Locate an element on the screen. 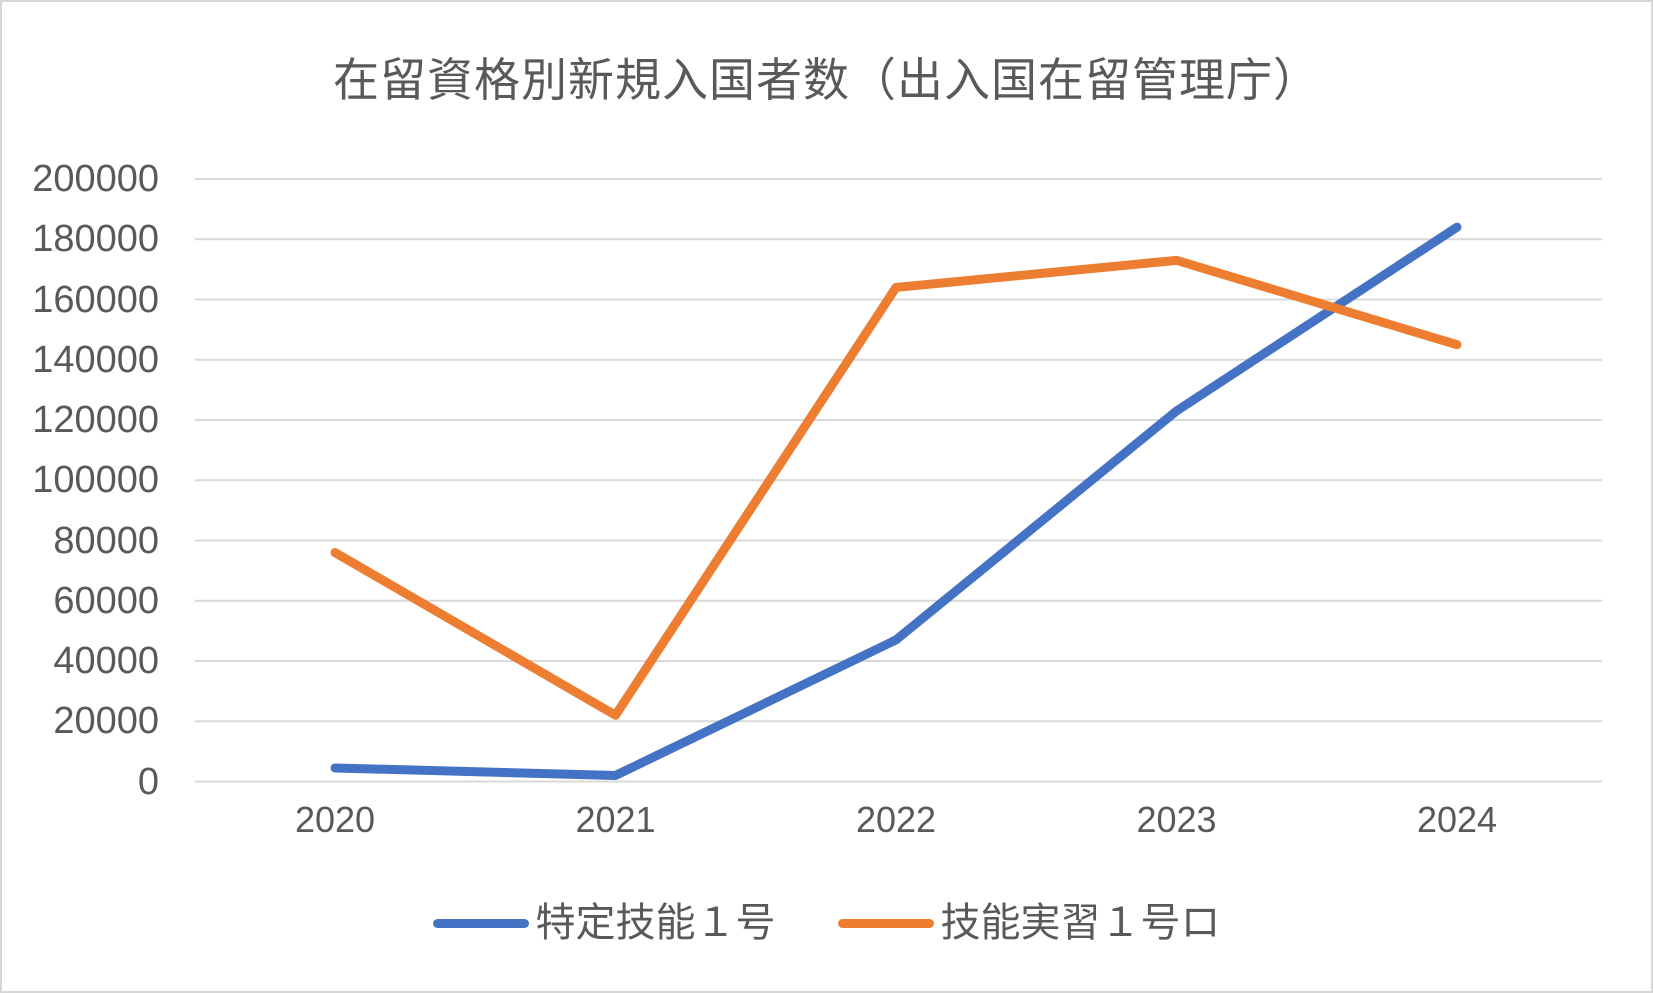 Image resolution: width=1653 pixels, height=993 pixels. y-axis-label: 180000 is located at coordinates (95, 239).